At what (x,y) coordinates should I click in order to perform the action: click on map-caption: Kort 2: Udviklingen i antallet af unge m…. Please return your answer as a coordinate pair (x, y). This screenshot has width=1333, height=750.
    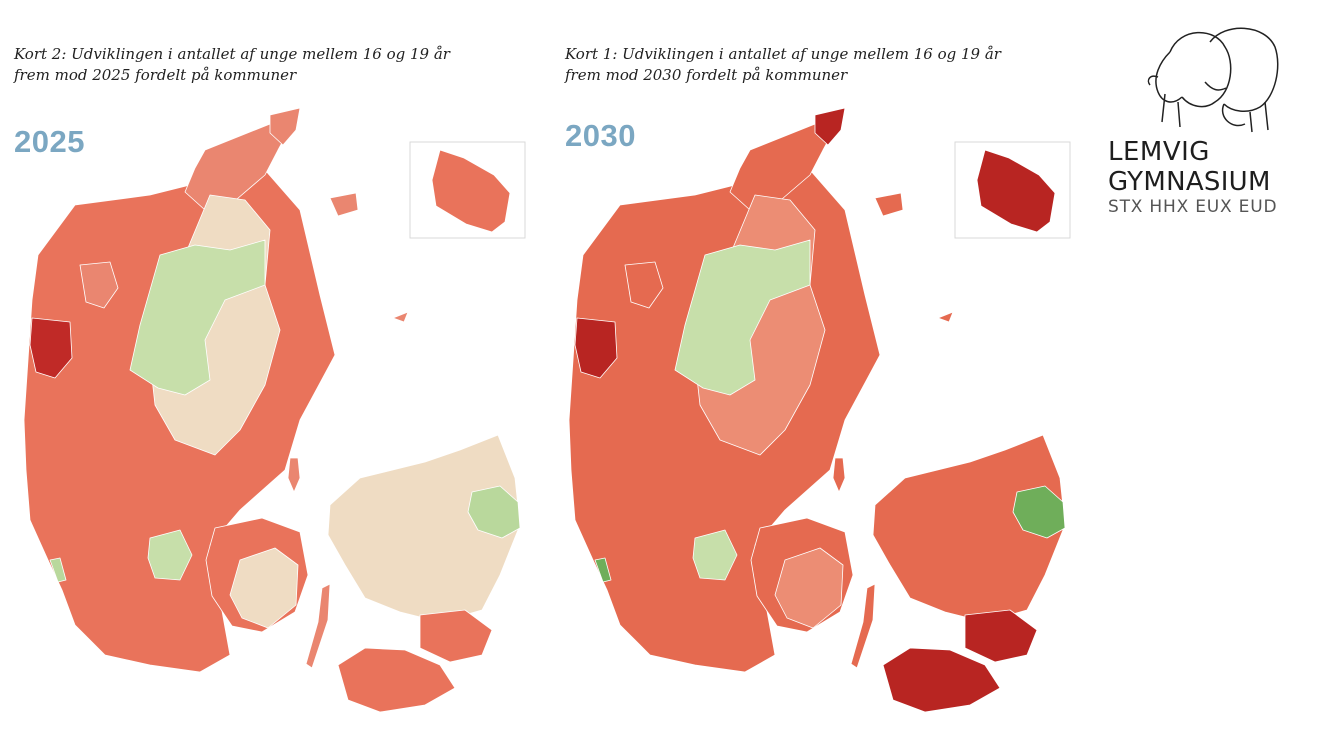
    Looking at the image, I should click on (274, 65).